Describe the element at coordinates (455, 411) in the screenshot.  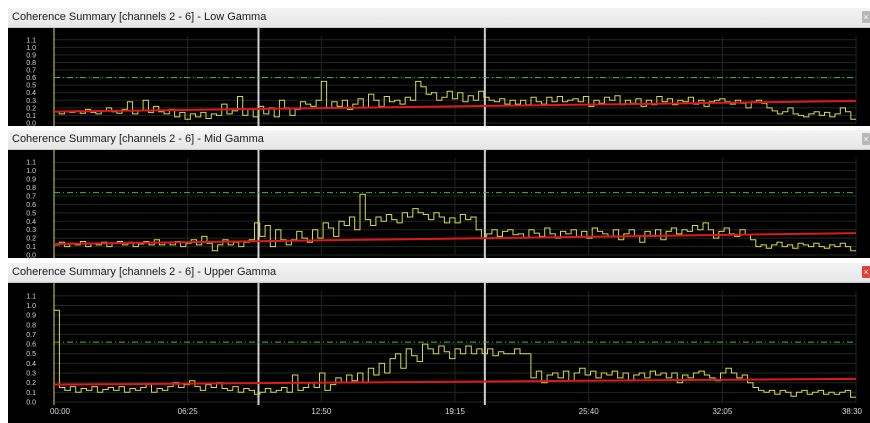
I see `time-tick: 19:15` at that location.